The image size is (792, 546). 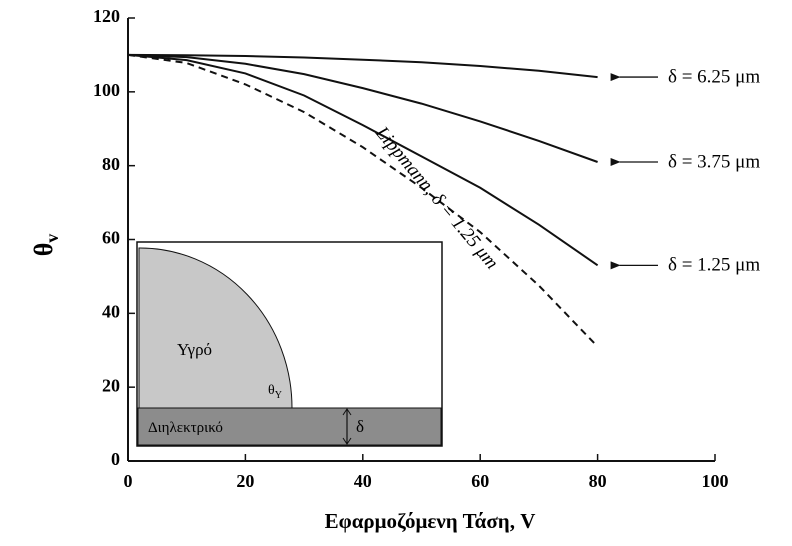 What do you see at coordinates (106, 90) in the screenshot?
I see `y-tick-label: 100` at bounding box center [106, 90].